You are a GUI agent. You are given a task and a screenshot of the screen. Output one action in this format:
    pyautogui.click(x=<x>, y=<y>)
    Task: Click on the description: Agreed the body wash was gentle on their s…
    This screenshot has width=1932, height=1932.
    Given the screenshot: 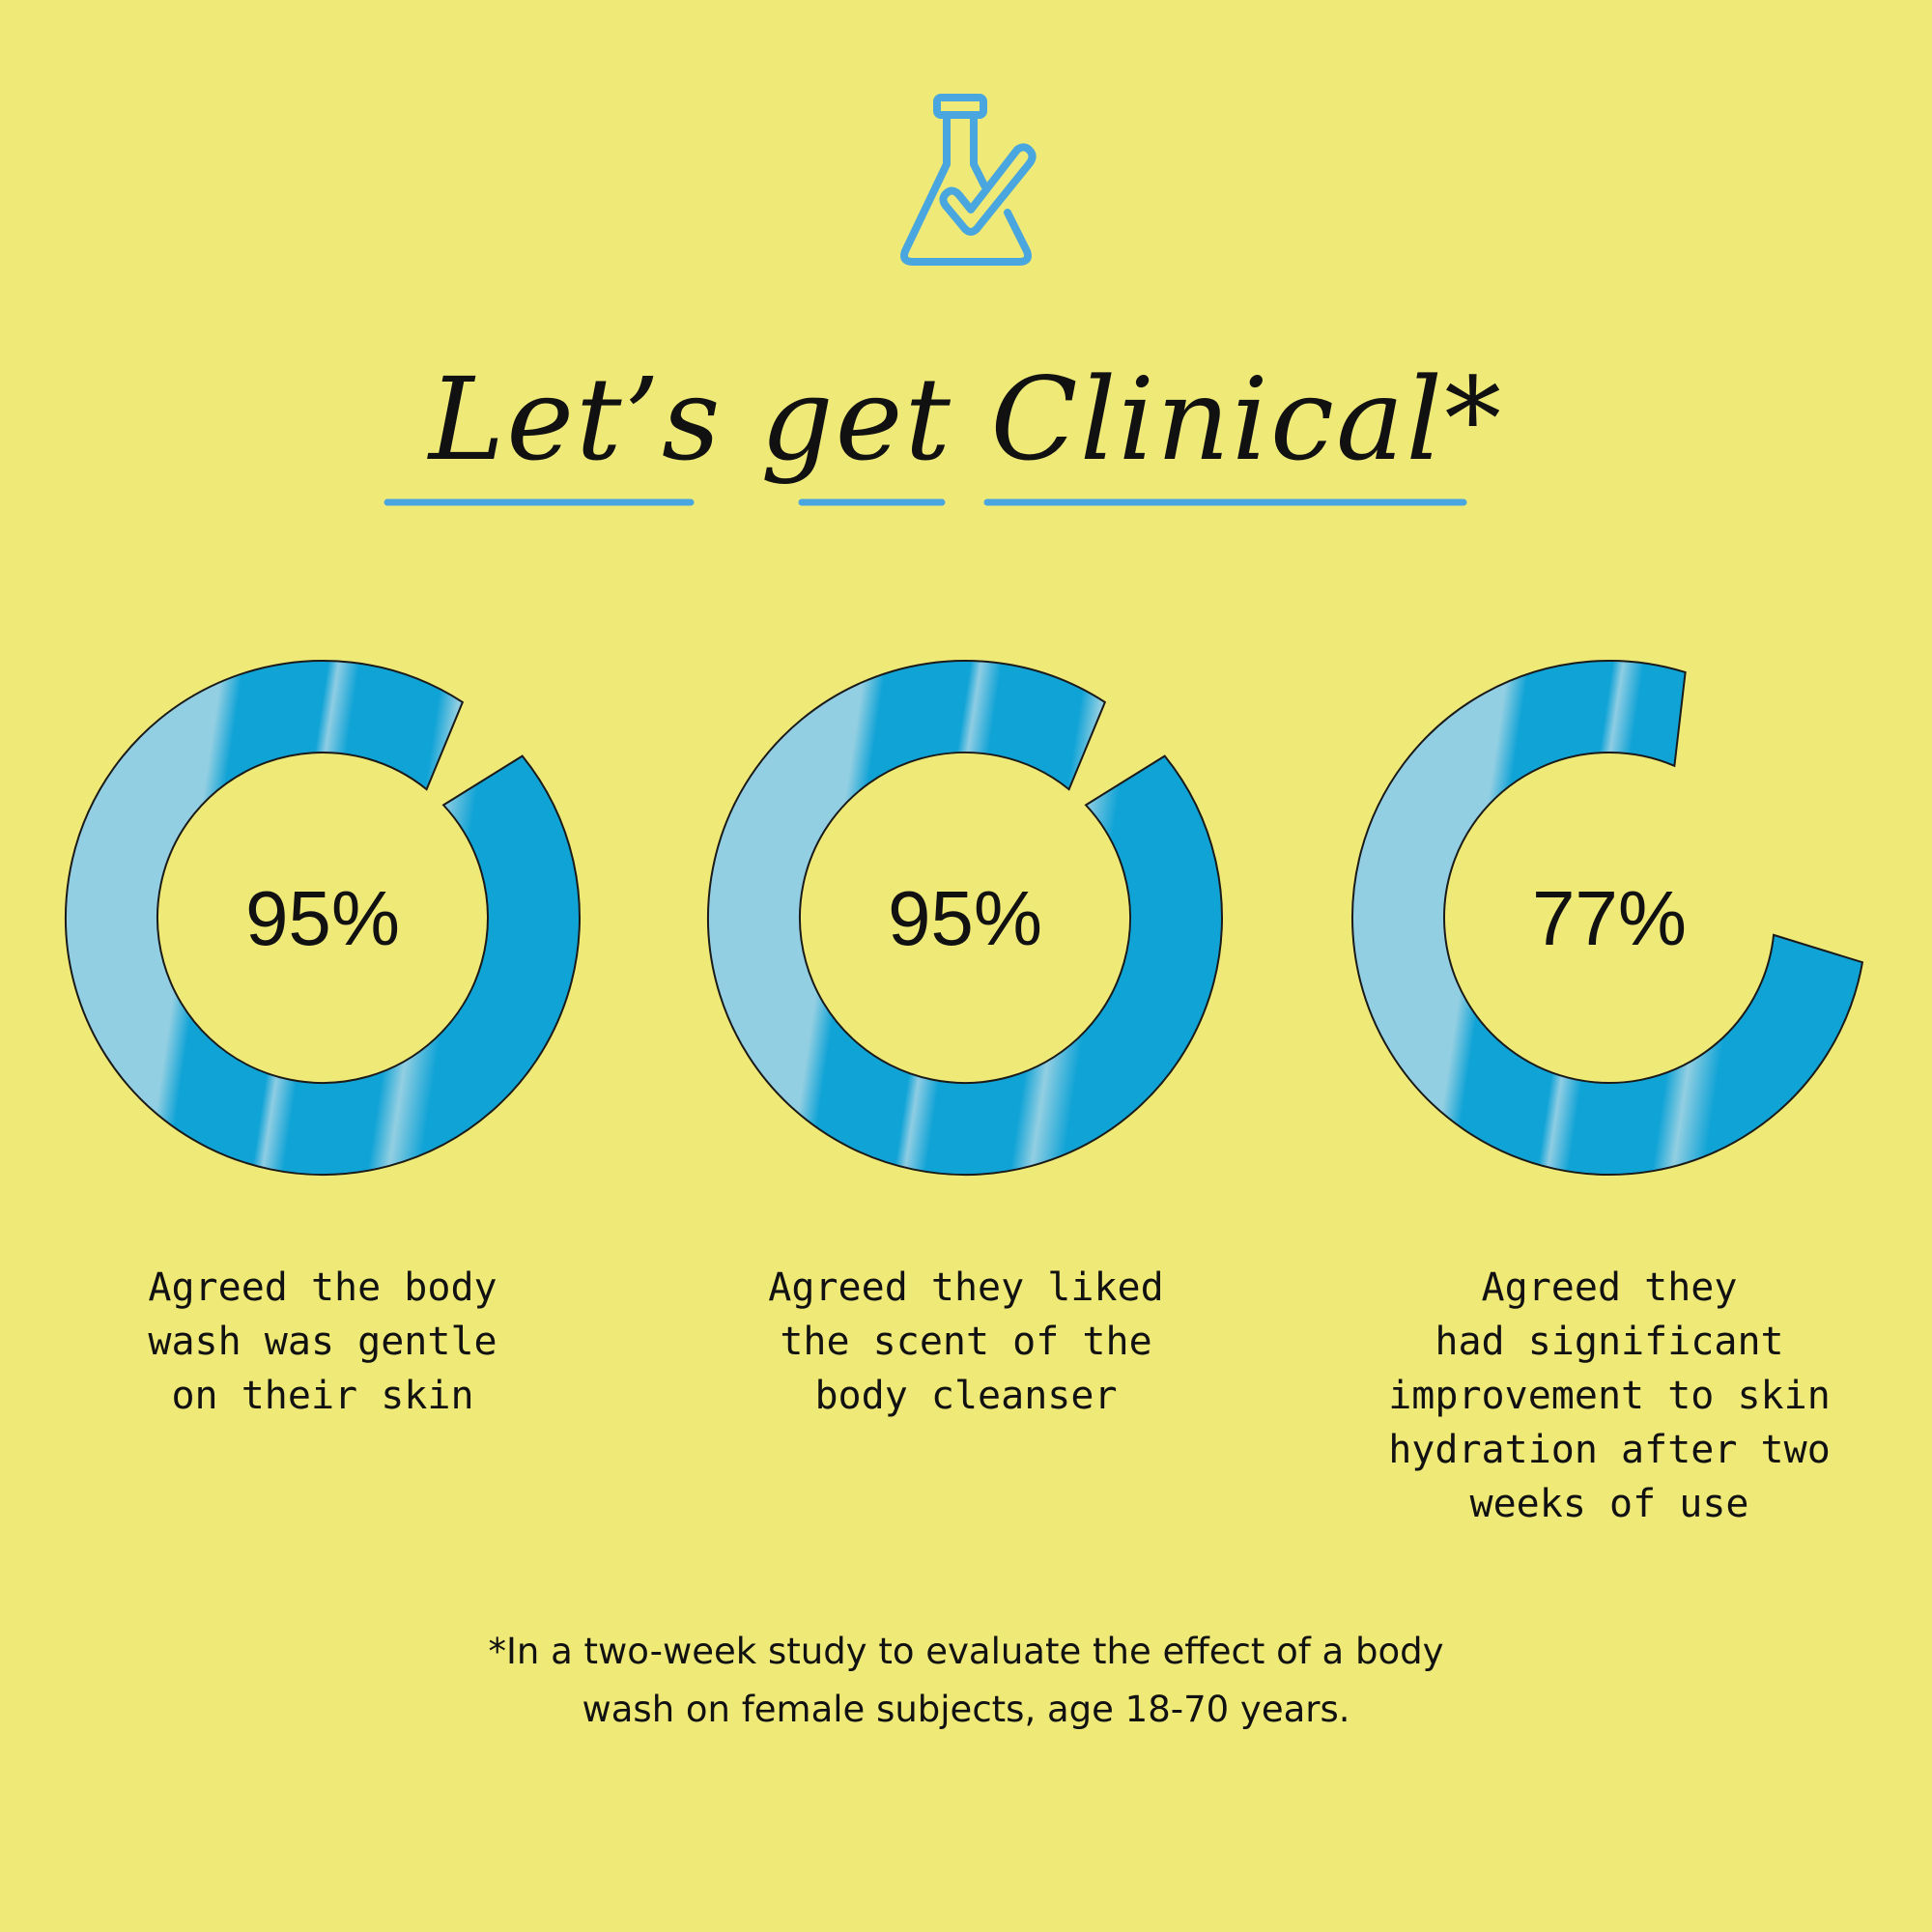 What is the action you would take?
    pyautogui.click(x=322, y=1342)
    